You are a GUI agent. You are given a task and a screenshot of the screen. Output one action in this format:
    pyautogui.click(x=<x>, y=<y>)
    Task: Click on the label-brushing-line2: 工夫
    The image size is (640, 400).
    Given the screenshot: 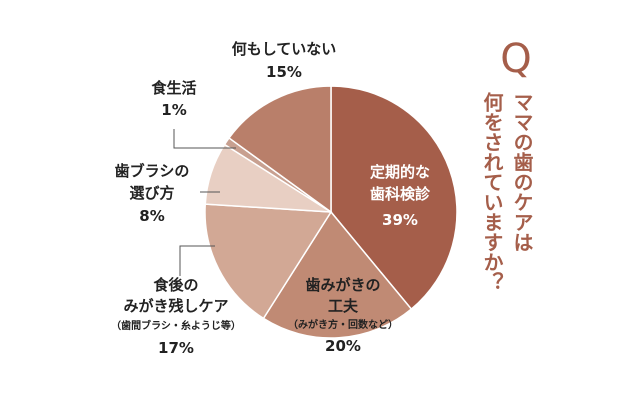 What is the action you would take?
    pyautogui.click(x=343, y=306)
    